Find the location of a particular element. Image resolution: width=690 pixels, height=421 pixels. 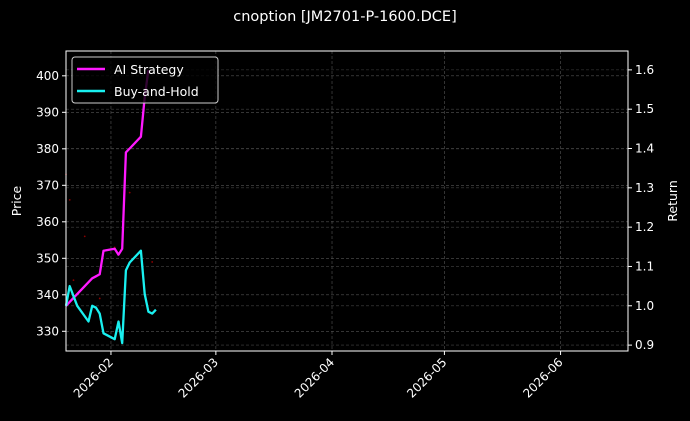

series-lines is located at coordinates (110, 207).